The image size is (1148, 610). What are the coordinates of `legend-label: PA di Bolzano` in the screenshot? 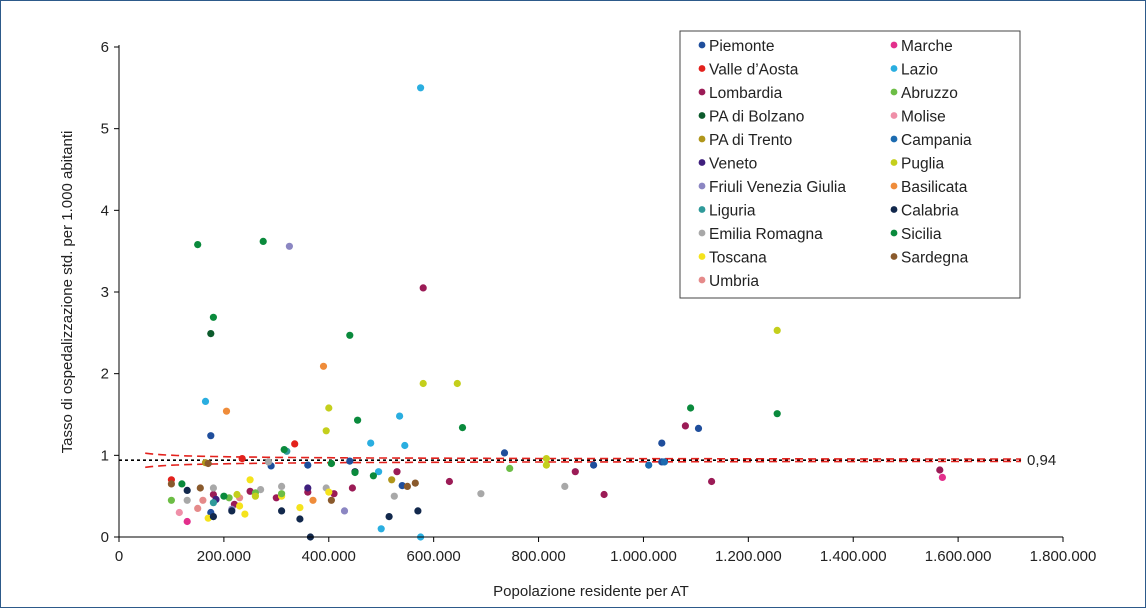 It's located at (756, 117).